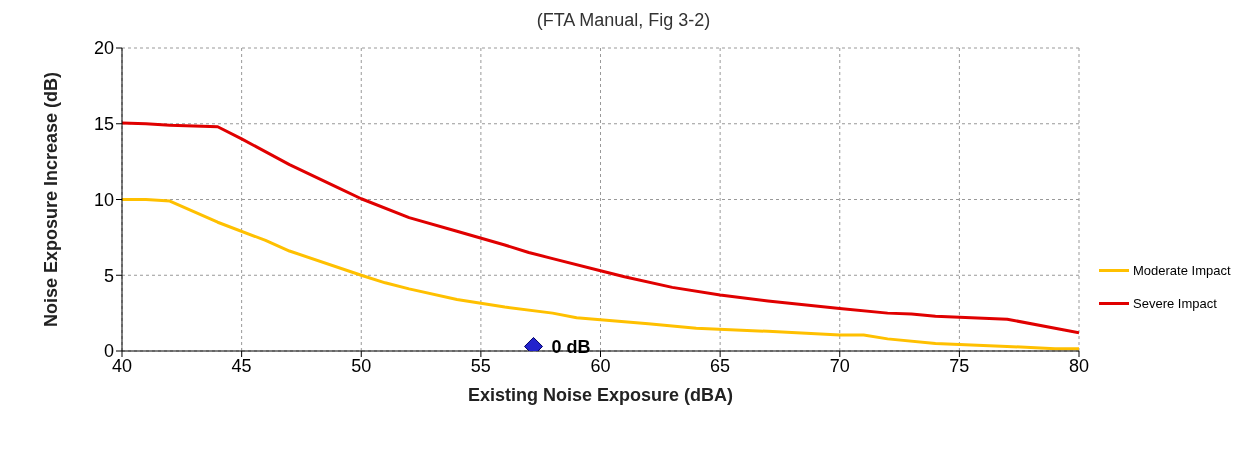 The image size is (1247, 459). What do you see at coordinates (103, 199) in the screenshot?
I see `y-tick-label: 10` at bounding box center [103, 199].